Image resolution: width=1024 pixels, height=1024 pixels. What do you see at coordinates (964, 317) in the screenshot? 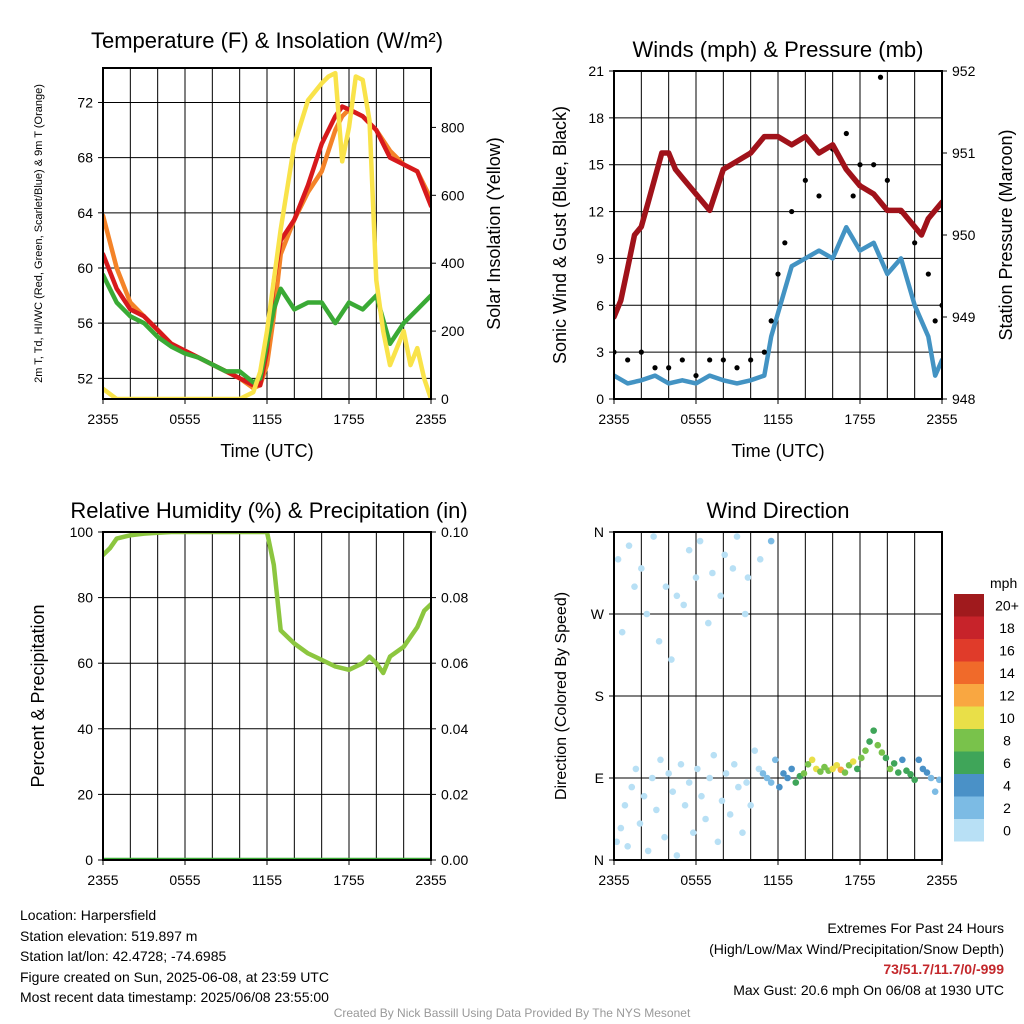
I see `y2-tick-label: 949` at bounding box center [964, 317].